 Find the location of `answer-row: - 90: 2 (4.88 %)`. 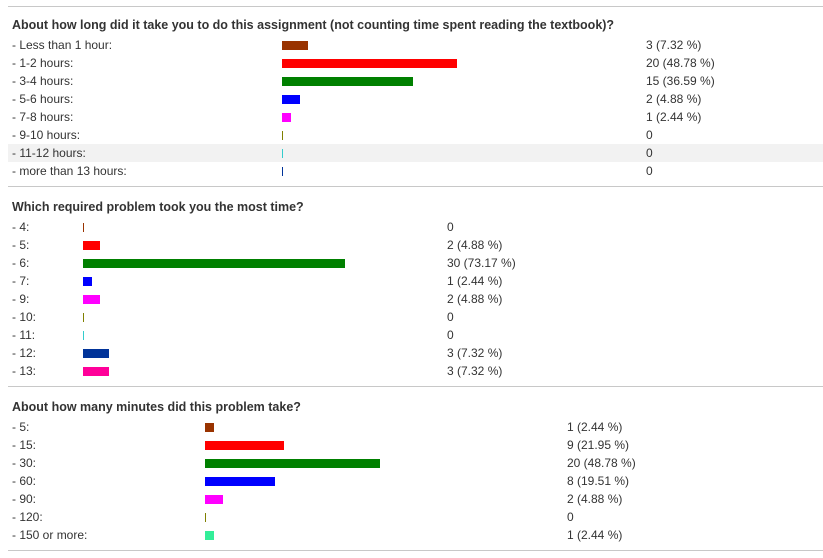

answer-row: - 90: 2 (4.88 %) is located at coordinates (415, 499).